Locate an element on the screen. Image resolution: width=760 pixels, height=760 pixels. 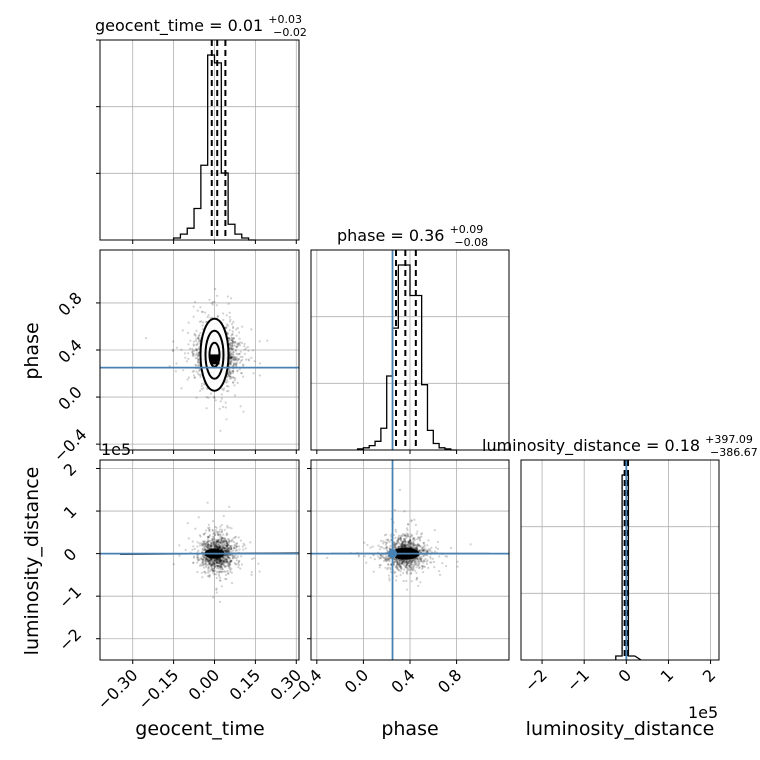
x-tick-label: 2 is located at coordinates (709, 675).